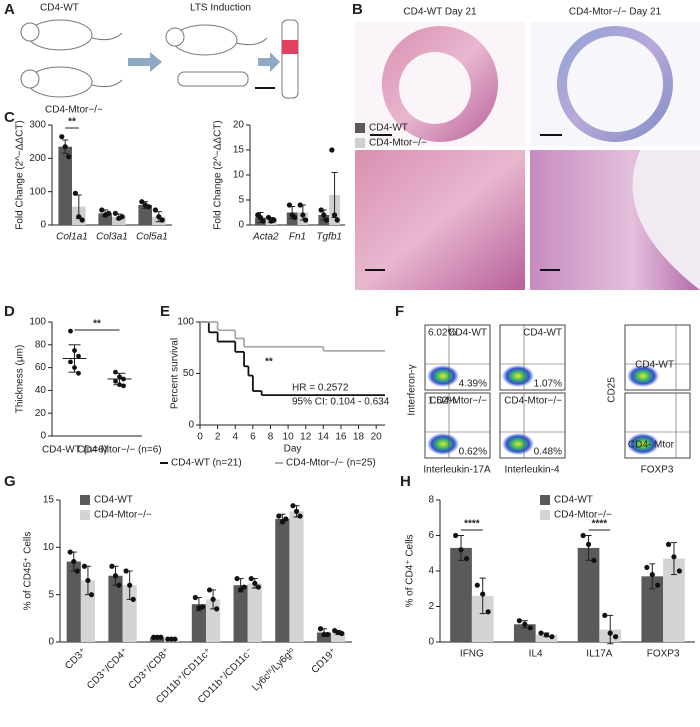 The image size is (700, 727). I want to click on quadrant-percent: 4.39%, so click(473, 384).